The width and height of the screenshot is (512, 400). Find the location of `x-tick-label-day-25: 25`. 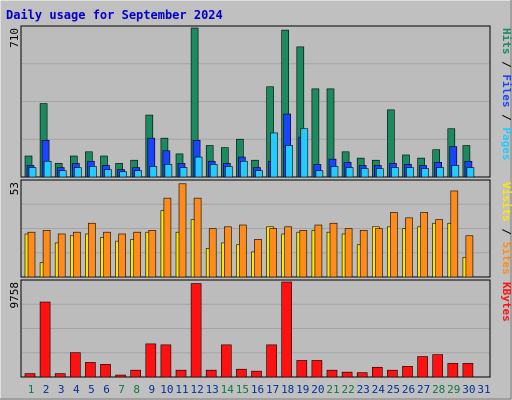

x-tick-label-day-25: 25 is located at coordinates (393, 389).